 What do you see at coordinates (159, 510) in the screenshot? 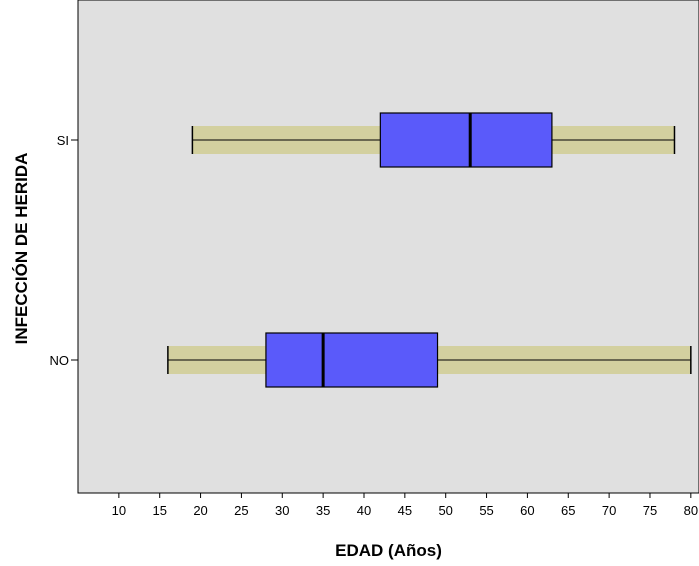
I see `x-tick-label: 15` at bounding box center [159, 510].